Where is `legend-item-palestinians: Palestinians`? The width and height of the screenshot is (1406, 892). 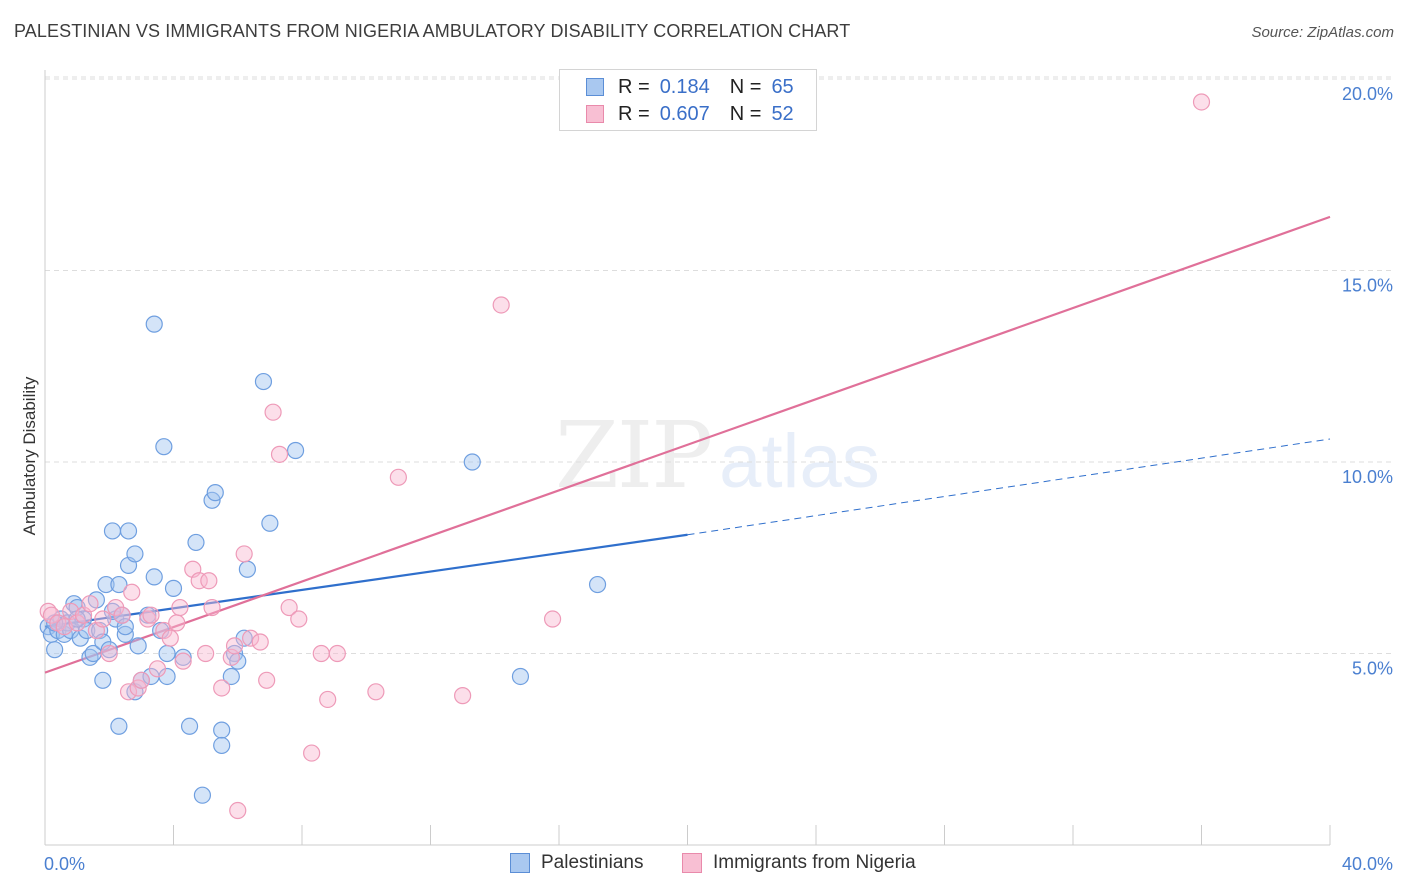 legend-item-palestinians: Palestinians is located at coordinates (576, 863).